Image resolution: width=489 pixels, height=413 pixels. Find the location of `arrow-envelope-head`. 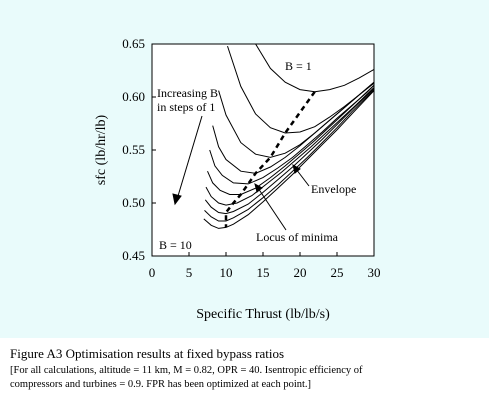

arrow-envelope-head is located at coordinates (296, 168).